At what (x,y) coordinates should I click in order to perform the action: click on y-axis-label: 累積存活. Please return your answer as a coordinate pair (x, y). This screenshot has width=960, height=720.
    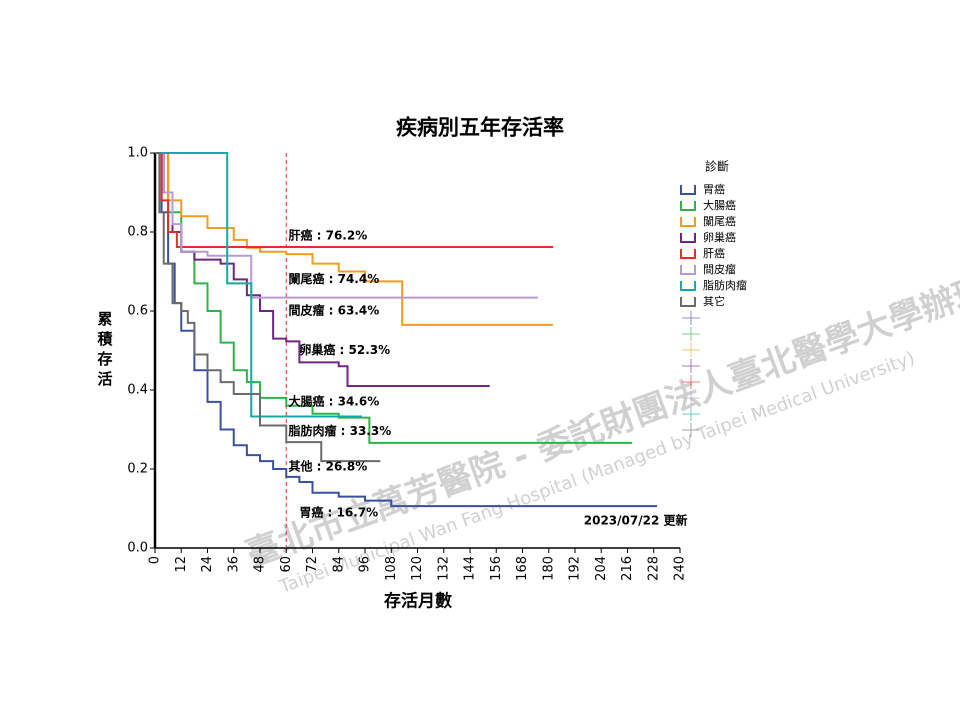
    Looking at the image, I should click on (104, 349).